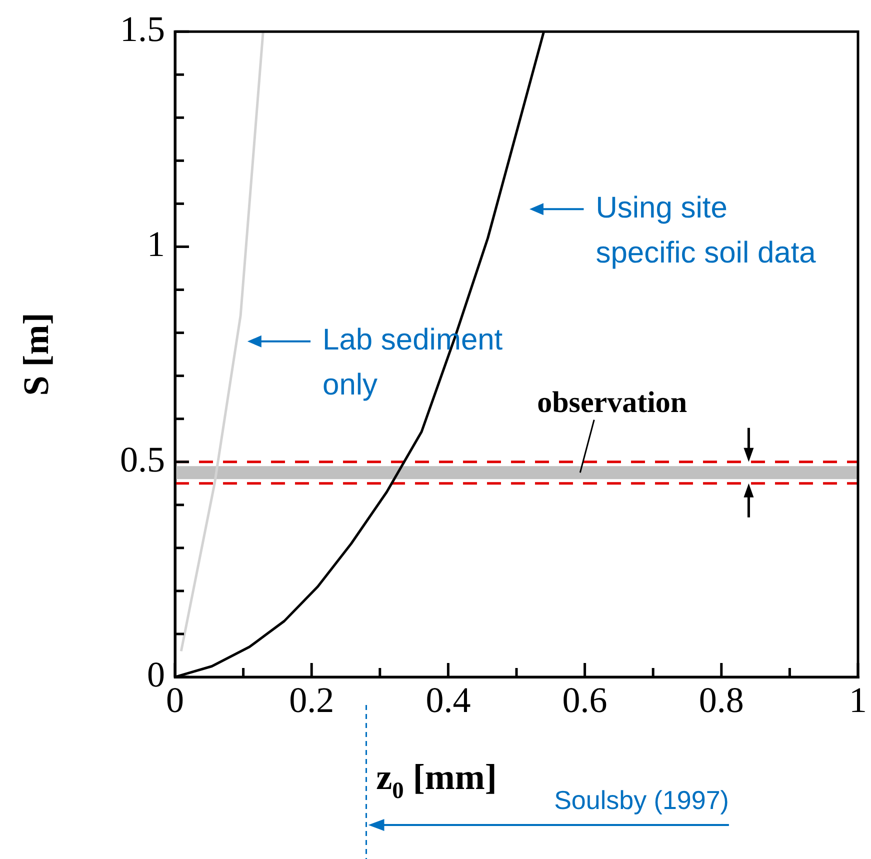 This screenshot has height=859, width=871. What do you see at coordinates (156, 674) in the screenshot?
I see `y-tick-label: 0` at bounding box center [156, 674].